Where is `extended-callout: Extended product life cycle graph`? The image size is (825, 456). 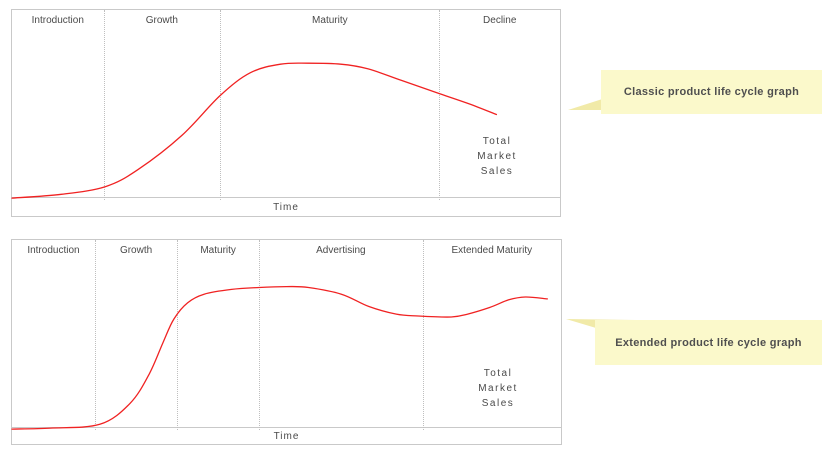
extended-callout: Extended product life cycle graph is located at coordinates (708, 342).